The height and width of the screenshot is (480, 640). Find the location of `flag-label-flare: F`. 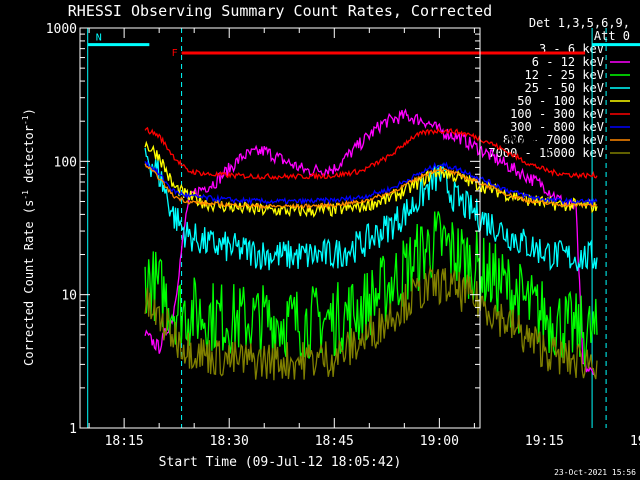

flag-label-flare: F is located at coordinates (175, 53).